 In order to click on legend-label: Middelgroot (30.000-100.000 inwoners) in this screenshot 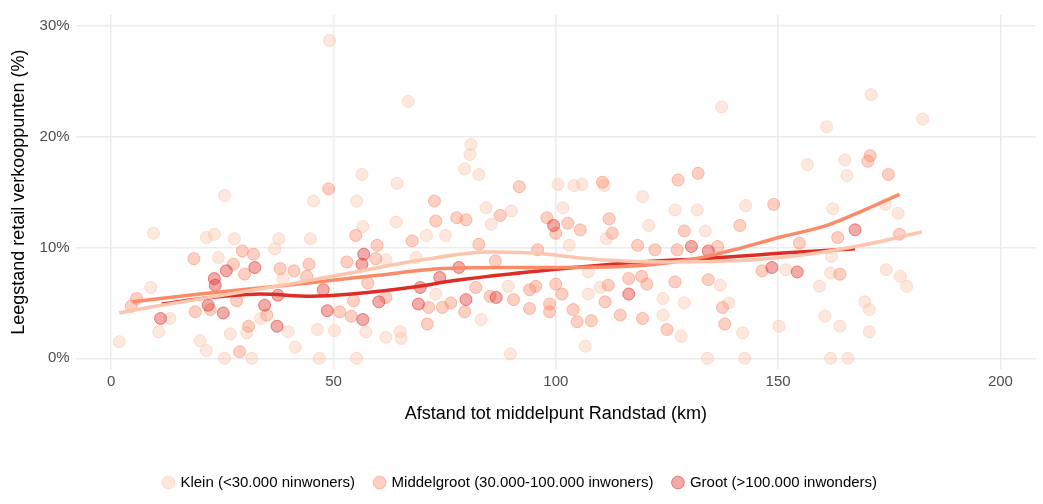, I will do `click(522, 481)`.